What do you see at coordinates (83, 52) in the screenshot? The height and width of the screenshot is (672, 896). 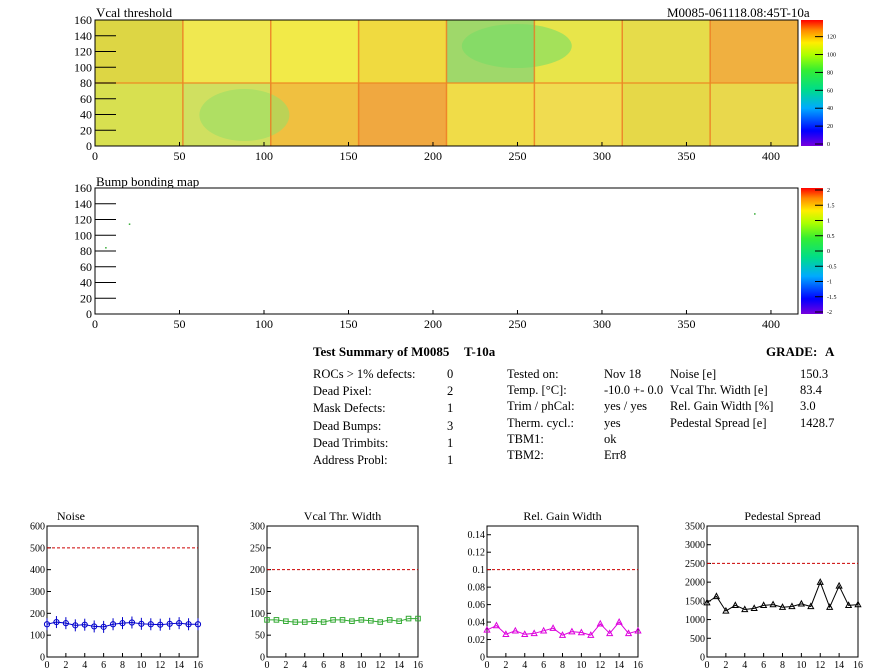 I see `vcal-y-tick-label: 120` at bounding box center [83, 52].